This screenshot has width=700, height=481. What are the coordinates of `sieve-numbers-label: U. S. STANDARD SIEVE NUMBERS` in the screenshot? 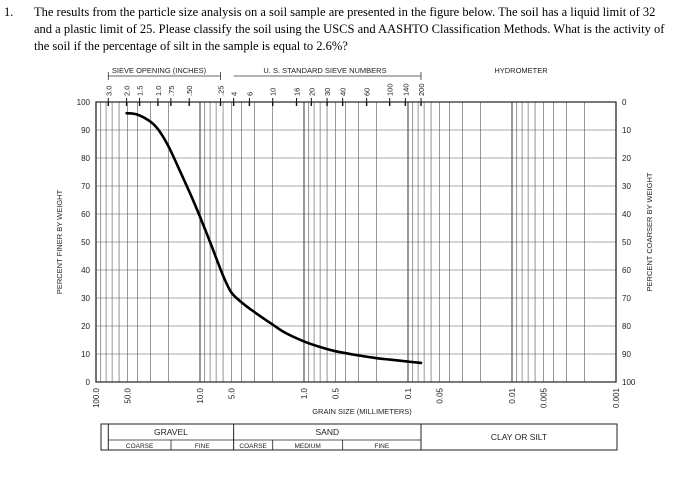 It's located at (324, 70).